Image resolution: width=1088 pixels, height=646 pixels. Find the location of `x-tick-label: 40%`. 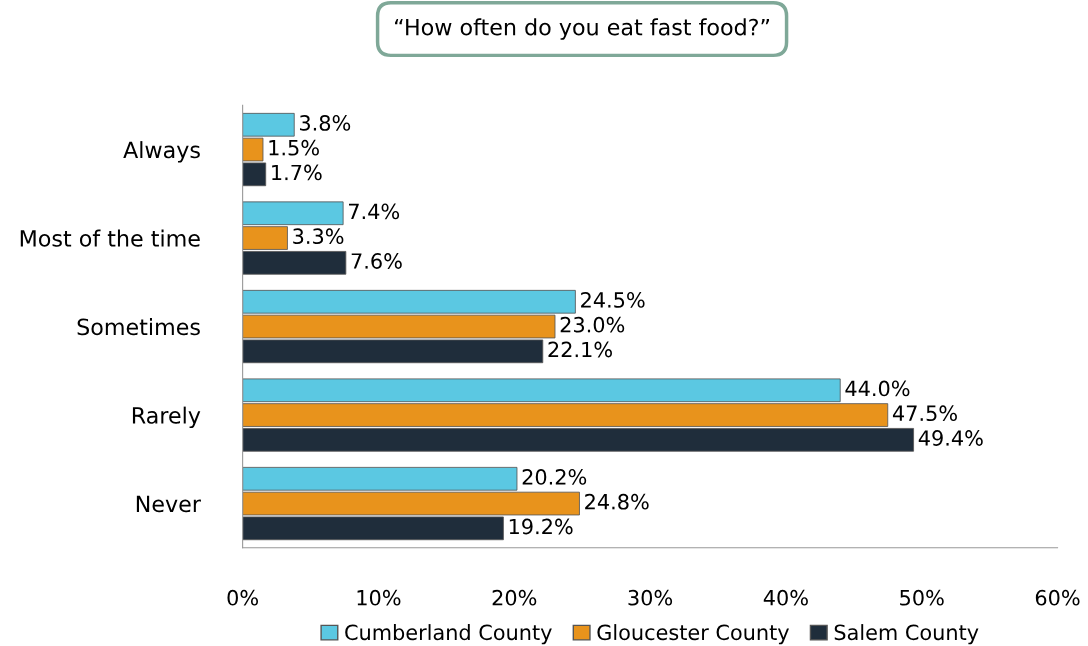

x-tick-label: 40% is located at coordinates (785, 597).